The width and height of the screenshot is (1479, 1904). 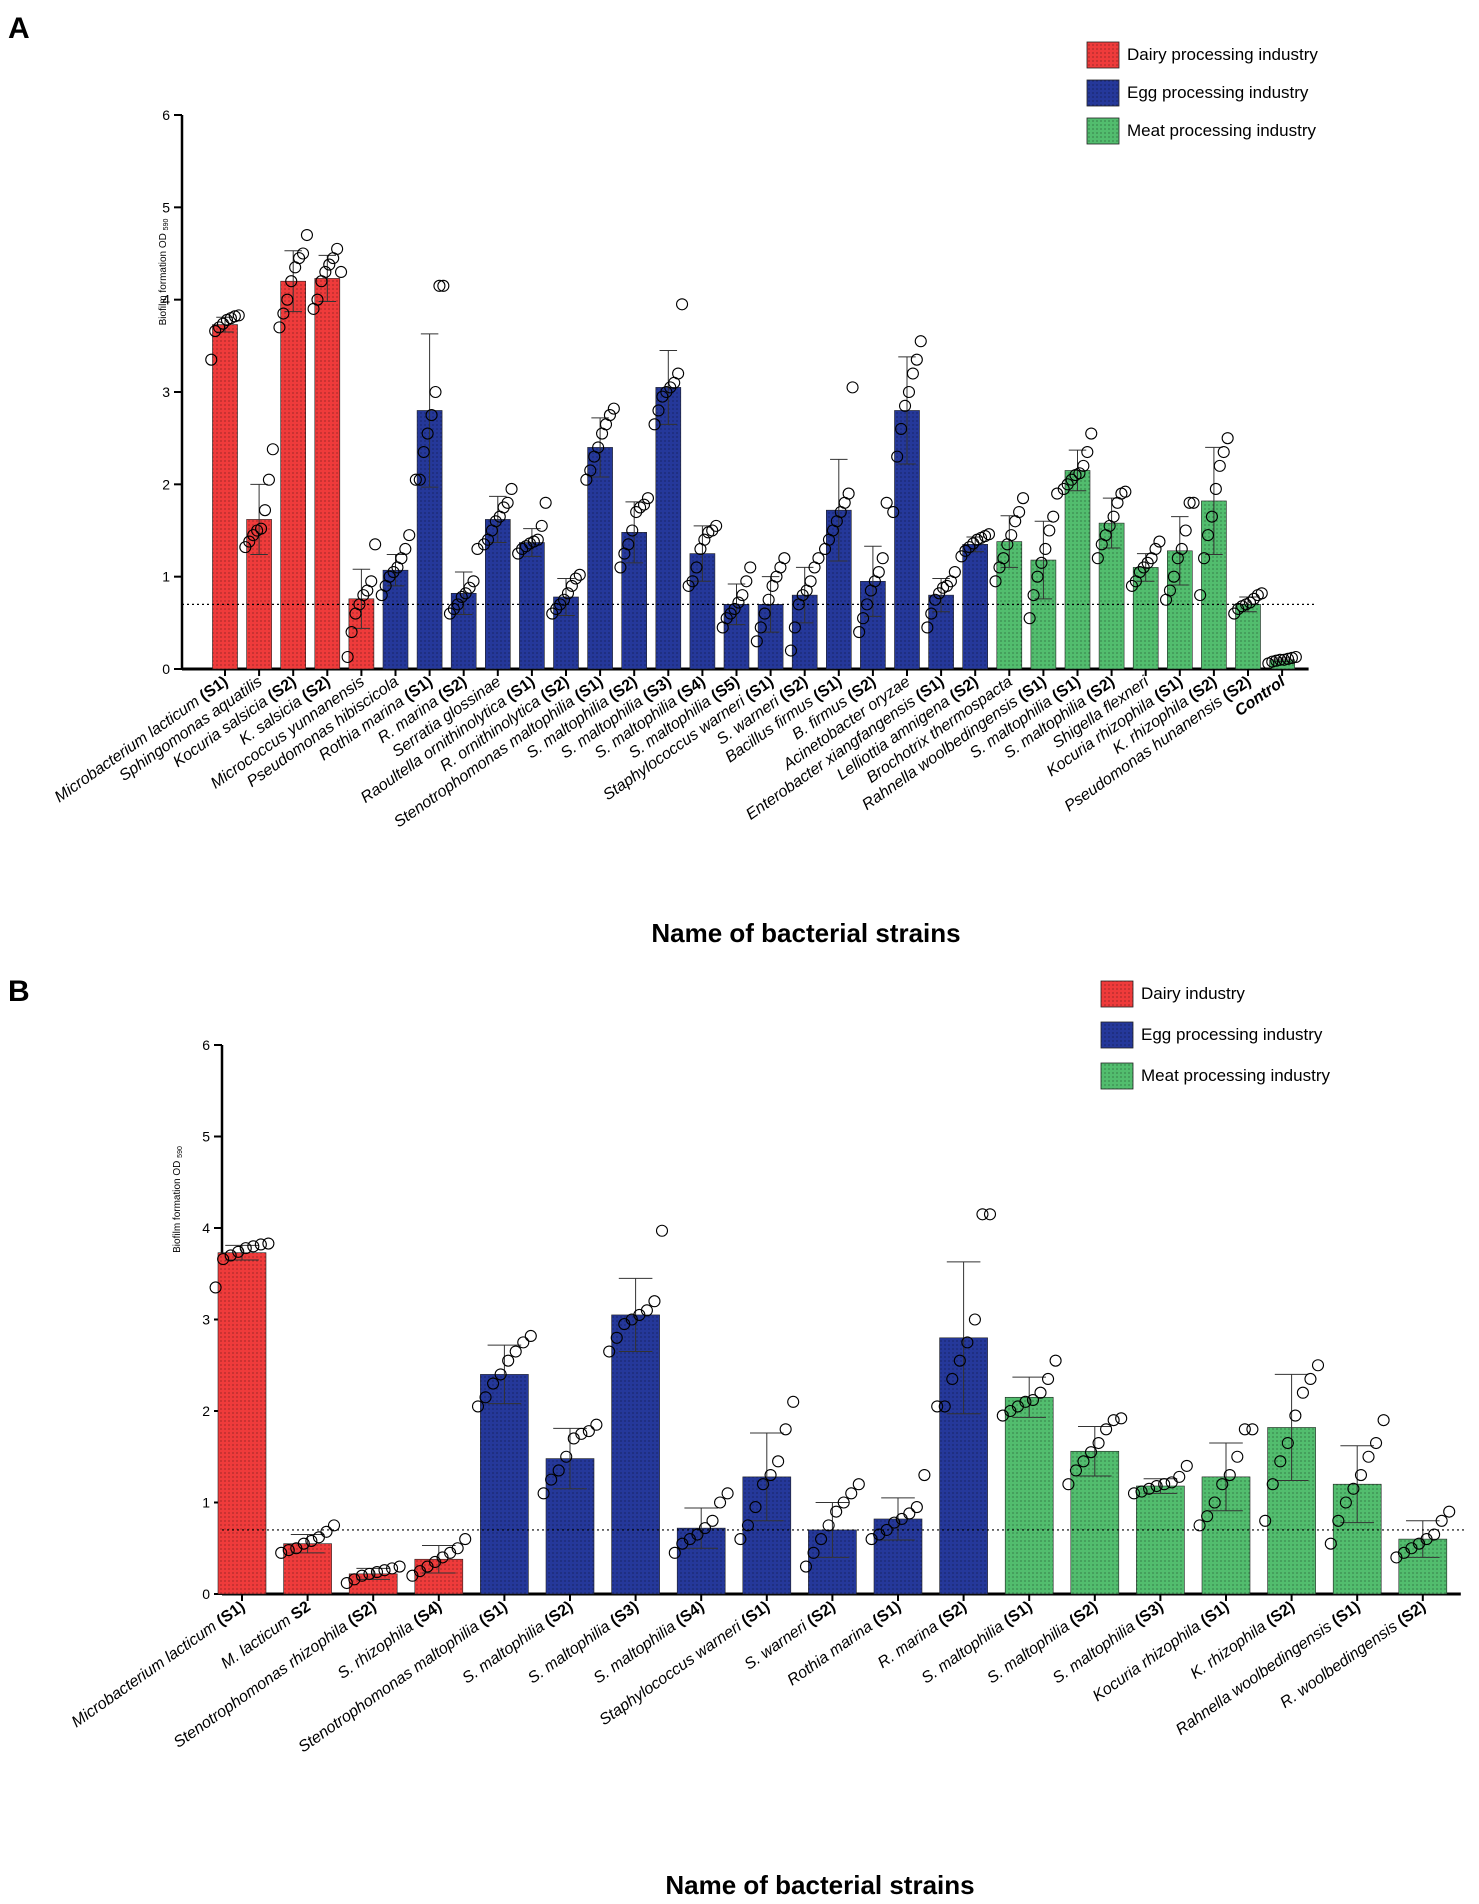 What do you see at coordinates (166, 484) in the screenshot?
I see `y-tick-label: 2` at bounding box center [166, 484].